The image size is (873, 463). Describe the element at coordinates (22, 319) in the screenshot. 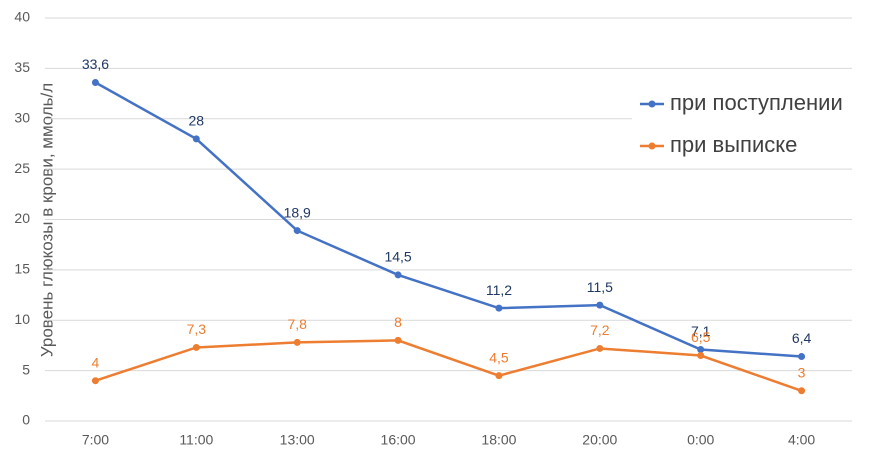

I see `y-tick-label: 10` at that location.